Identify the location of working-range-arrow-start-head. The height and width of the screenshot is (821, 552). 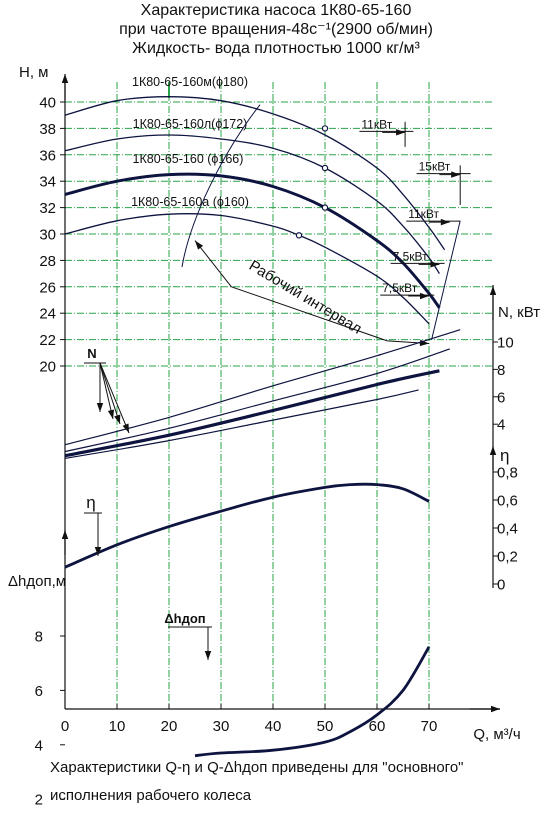
(199, 245).